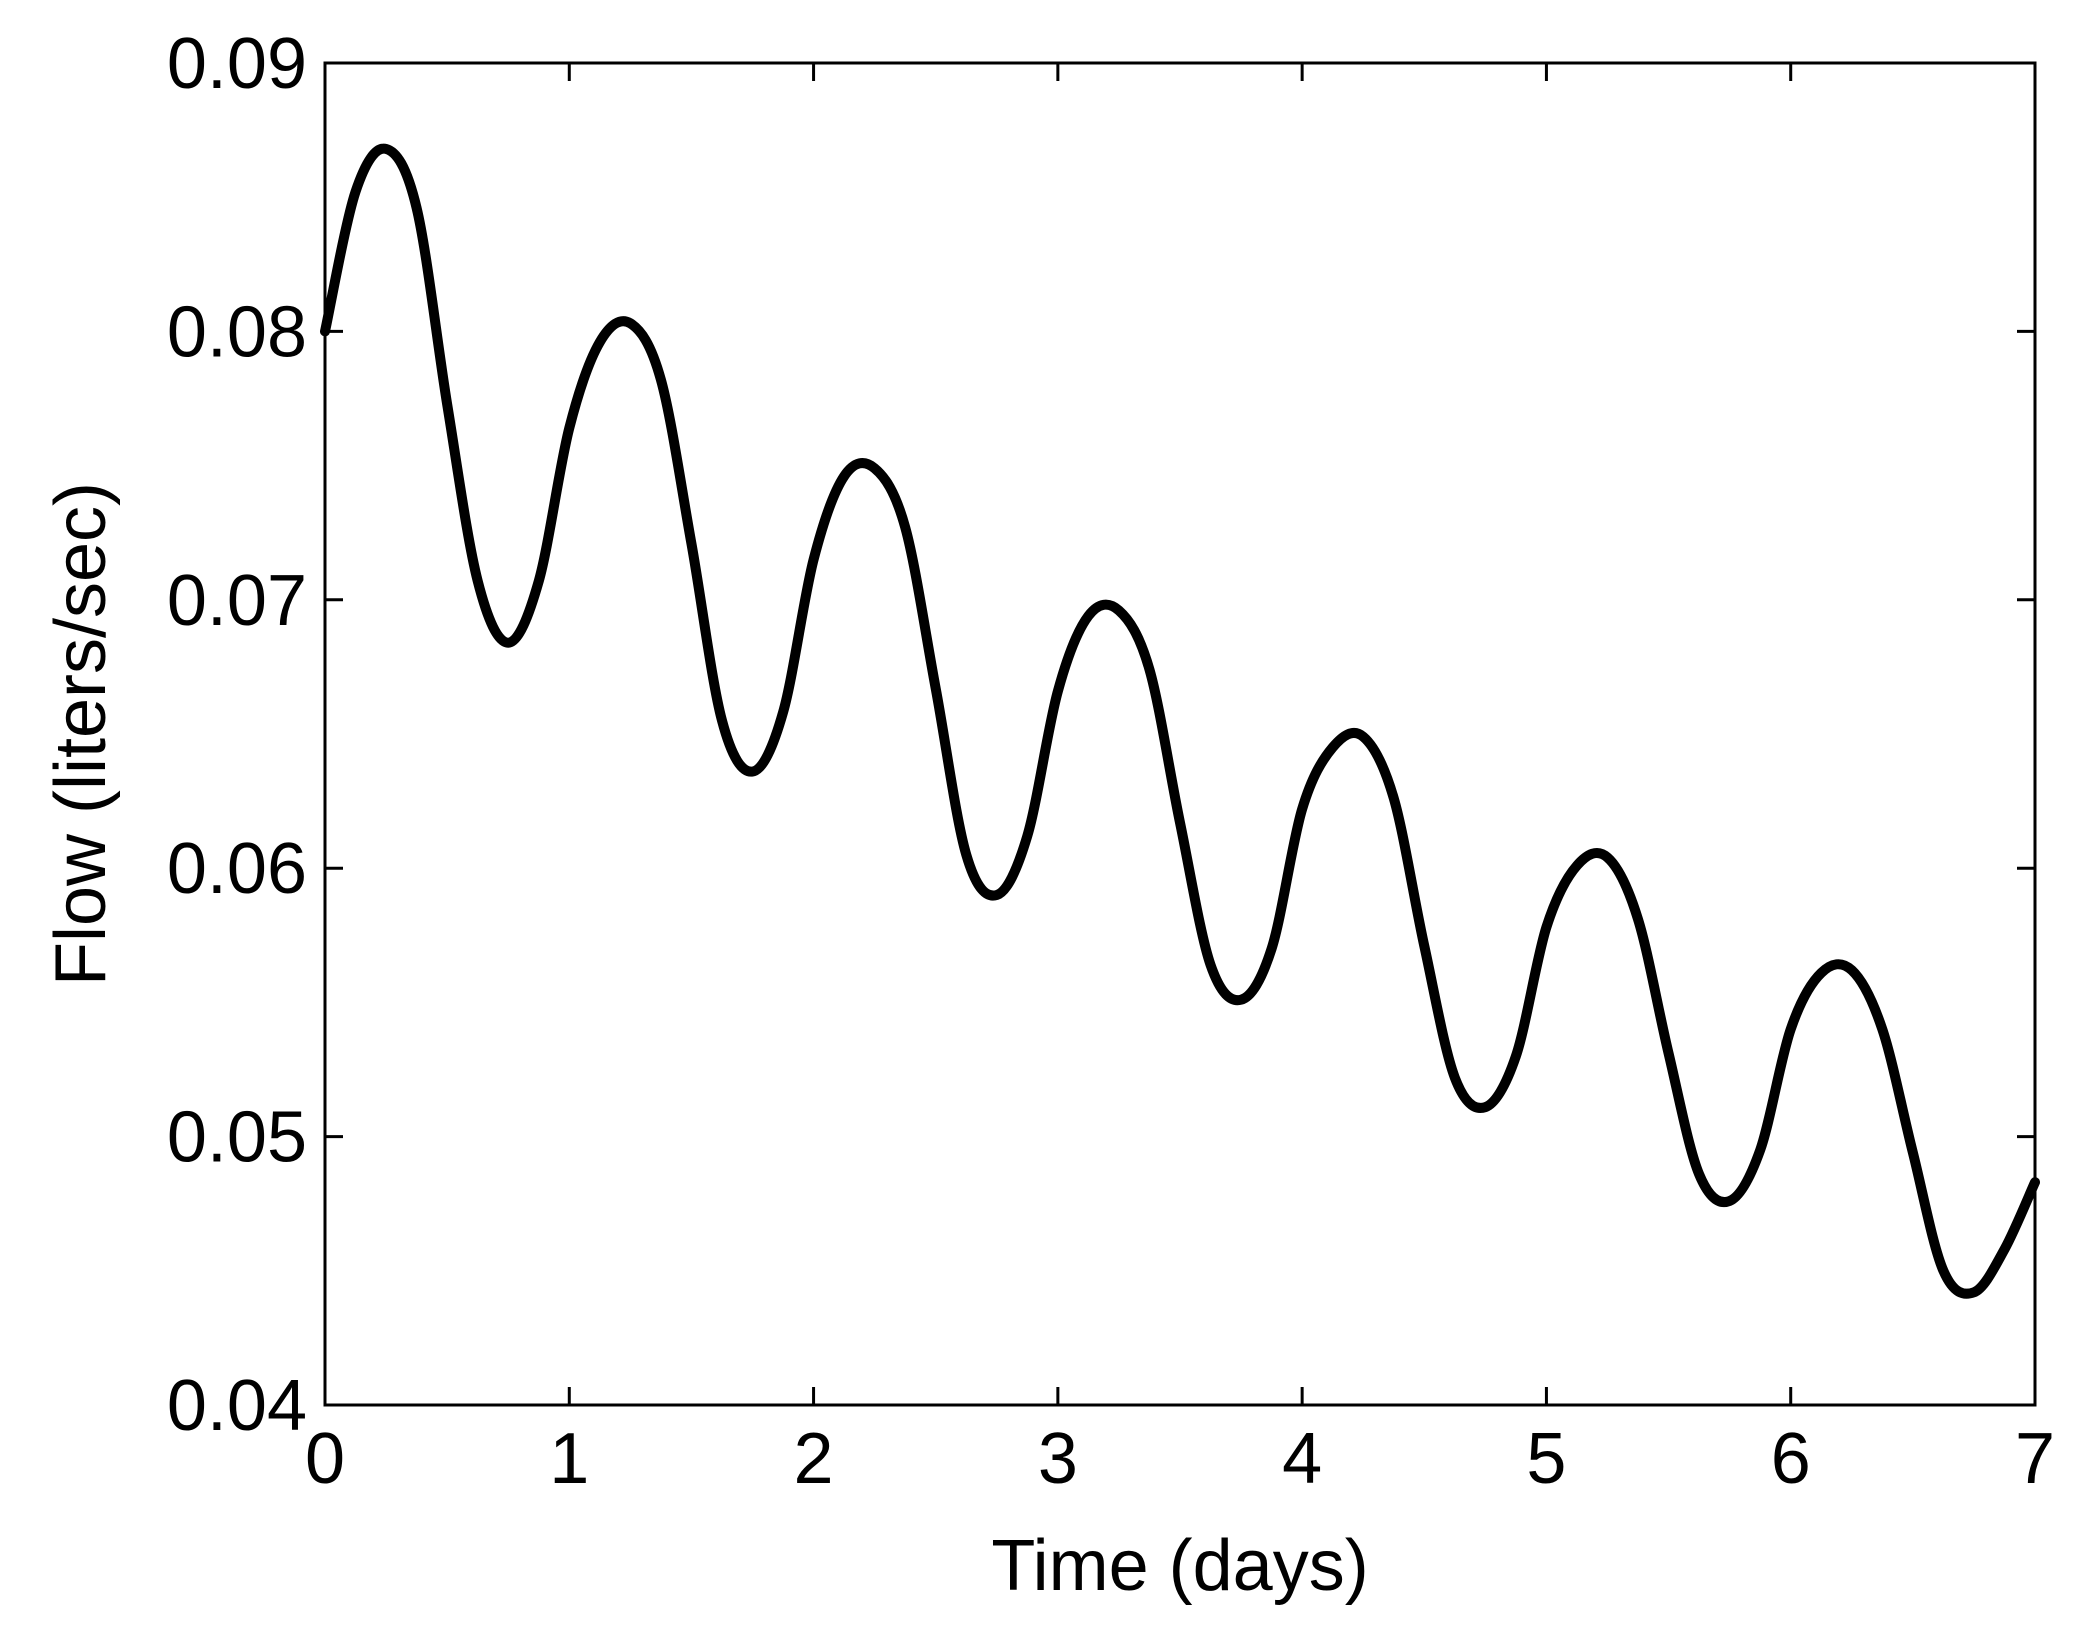 This screenshot has width=2080, height=1627. I want to click on y-tick-label: 0.08, so click(237, 332).